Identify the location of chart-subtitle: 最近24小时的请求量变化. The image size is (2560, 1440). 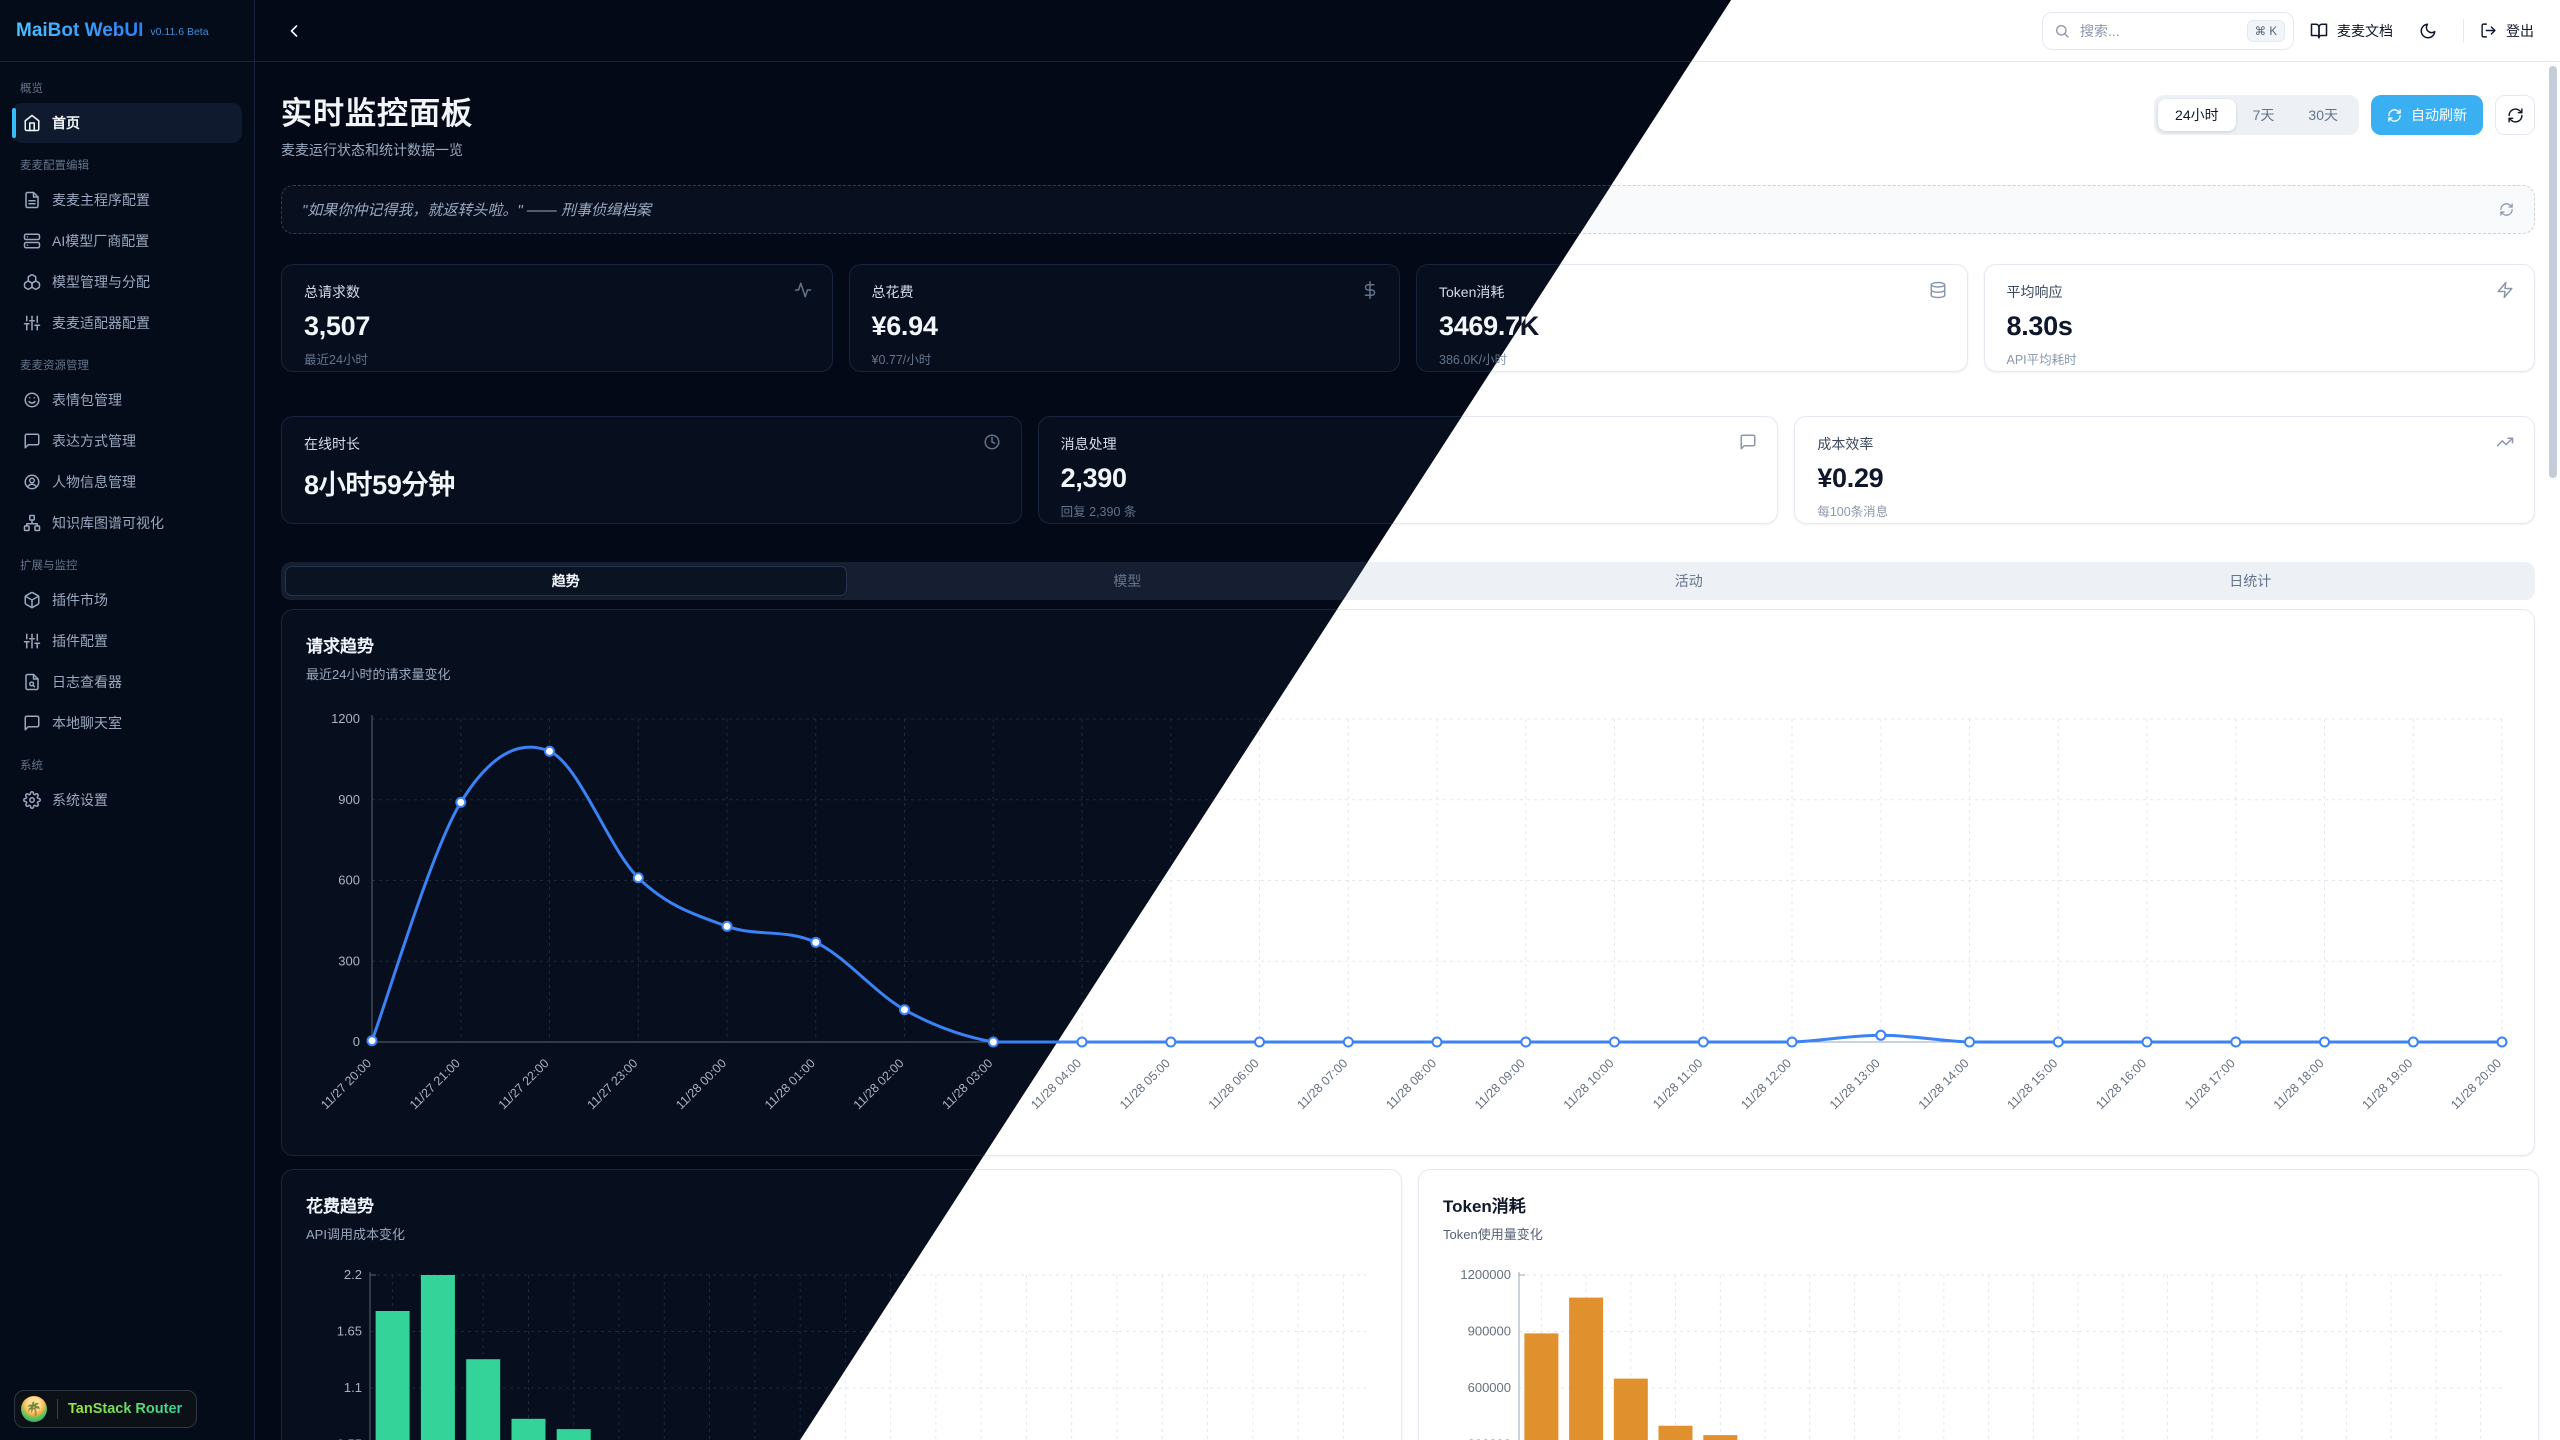
(378, 674).